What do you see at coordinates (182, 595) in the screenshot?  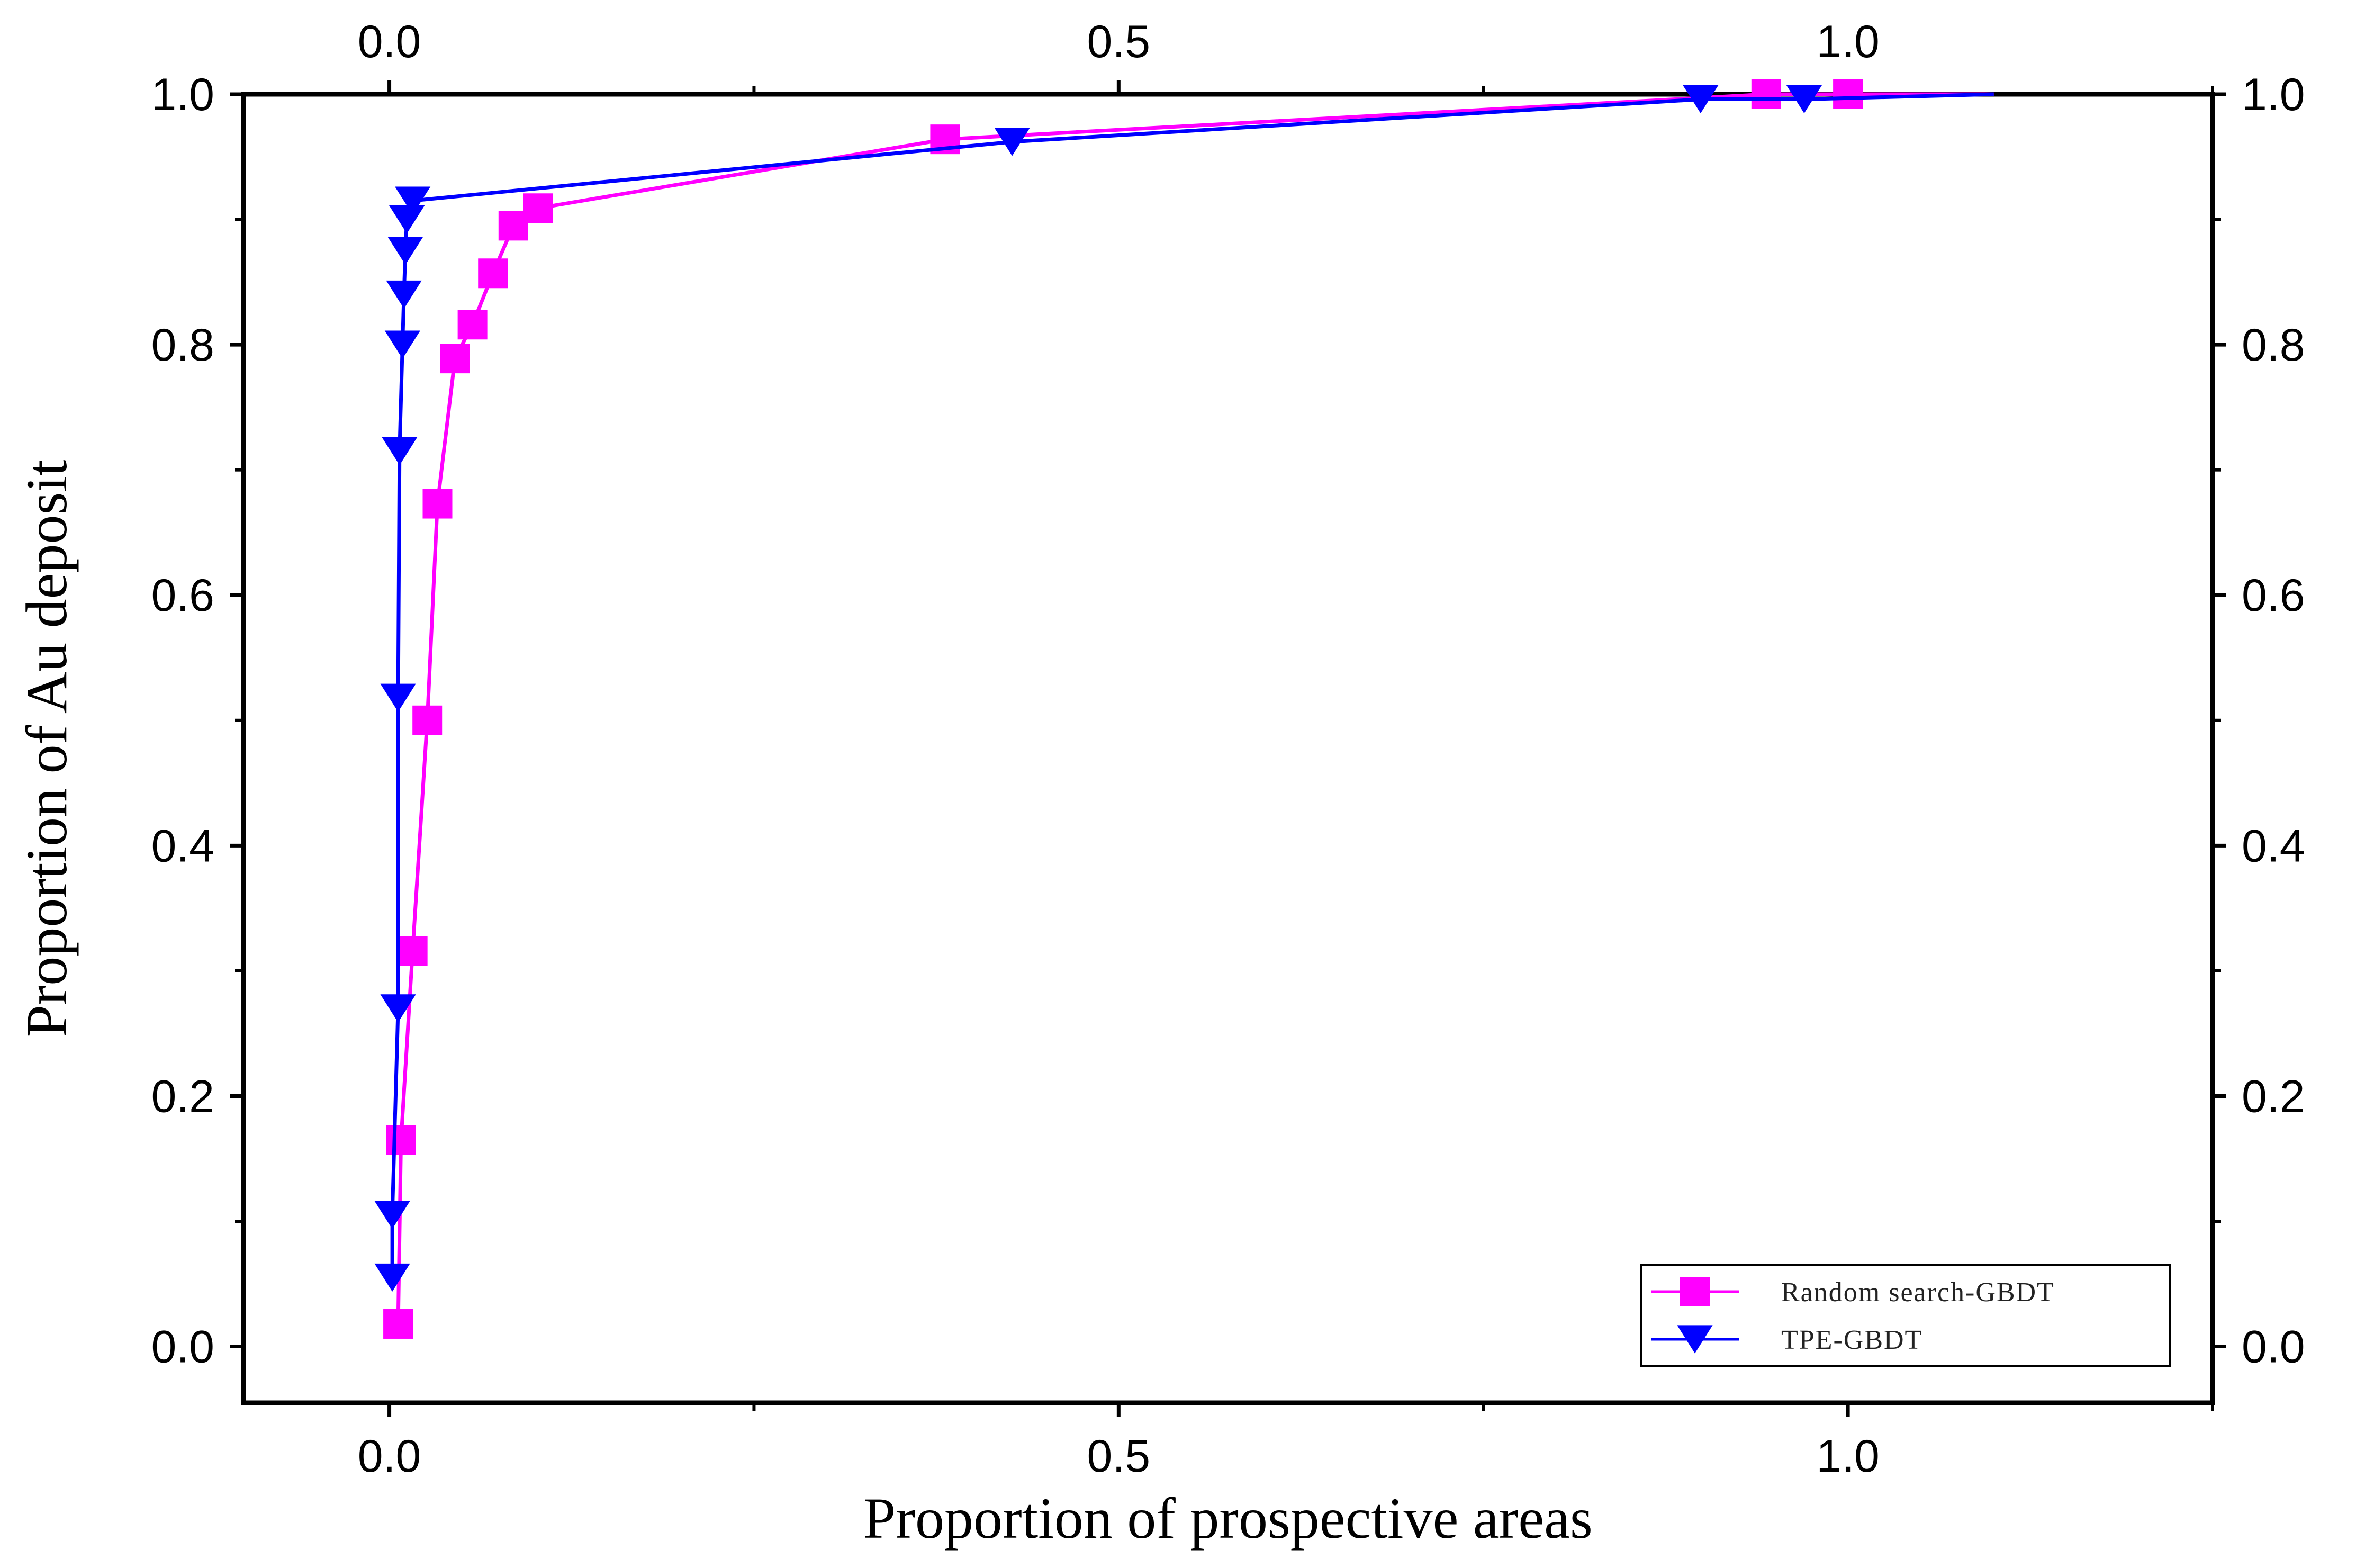 I see `y-tick-label: 0.6` at bounding box center [182, 595].